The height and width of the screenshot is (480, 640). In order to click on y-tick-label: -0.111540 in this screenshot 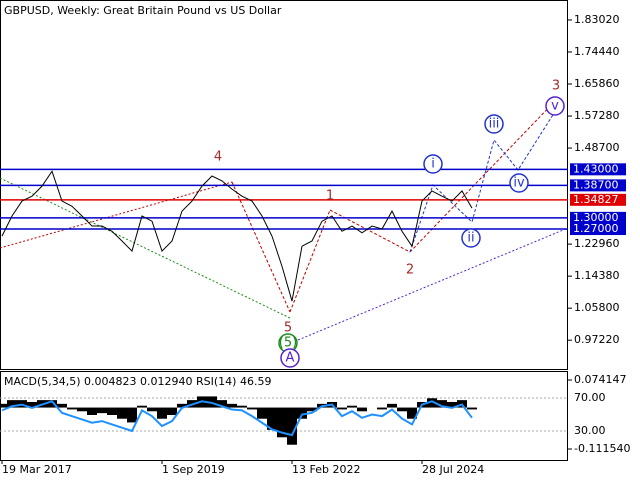, I will do `click(602, 448)`.